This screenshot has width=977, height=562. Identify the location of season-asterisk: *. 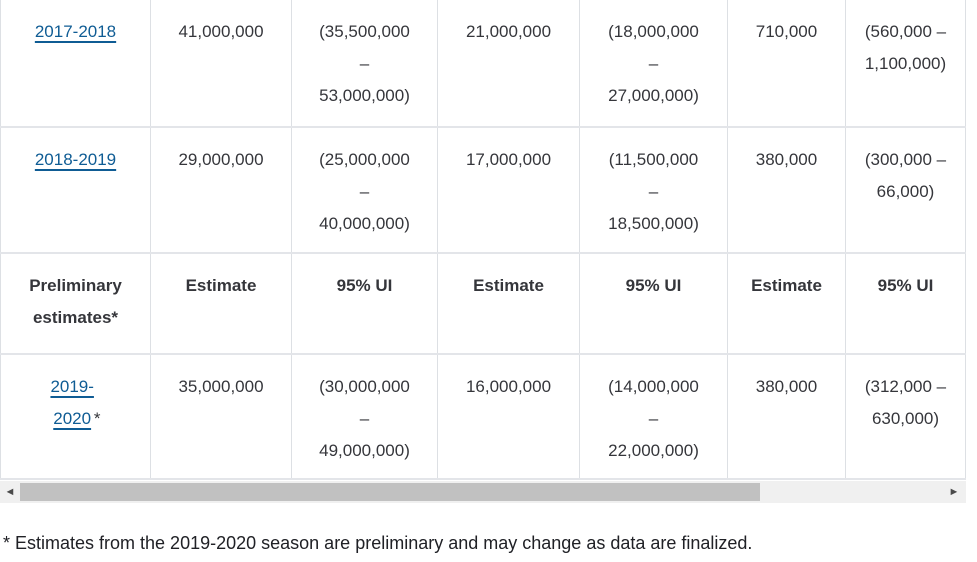
(97, 418).